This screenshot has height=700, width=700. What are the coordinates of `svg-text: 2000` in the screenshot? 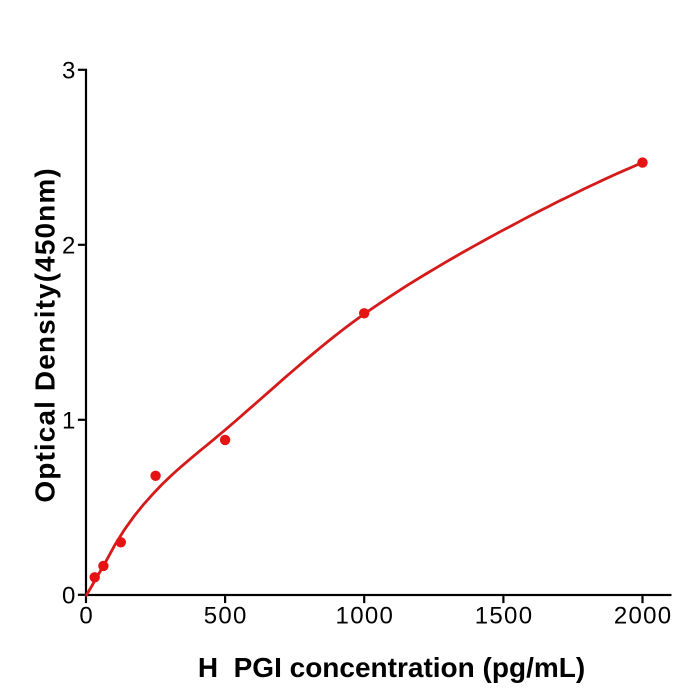 It's located at (643, 616).